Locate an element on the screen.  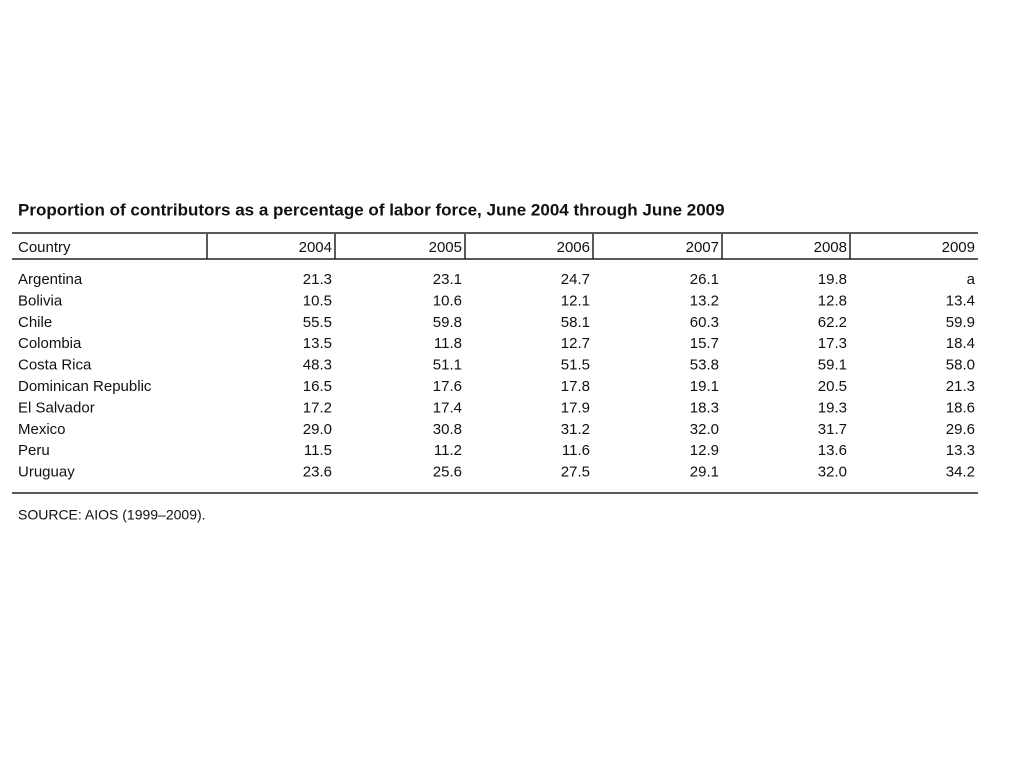
cell: 13.5 is located at coordinates (317, 343).